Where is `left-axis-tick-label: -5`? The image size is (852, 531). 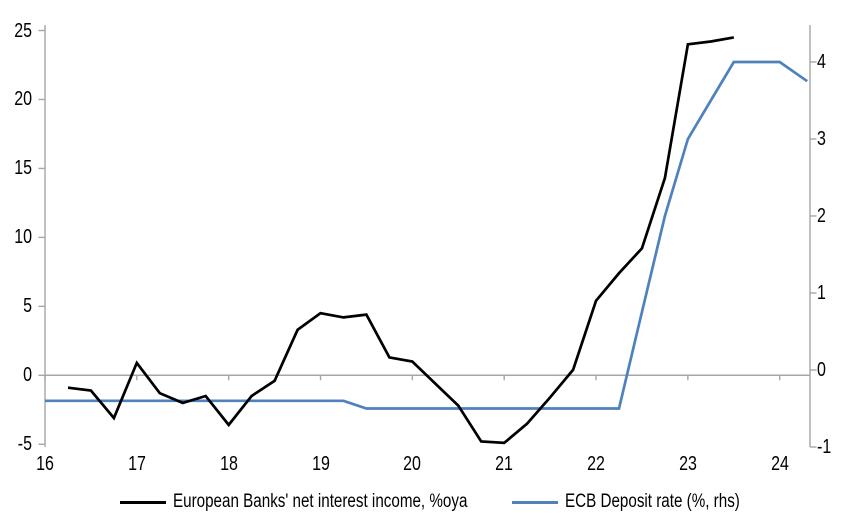 left-axis-tick-label: -5 is located at coordinates (24, 444).